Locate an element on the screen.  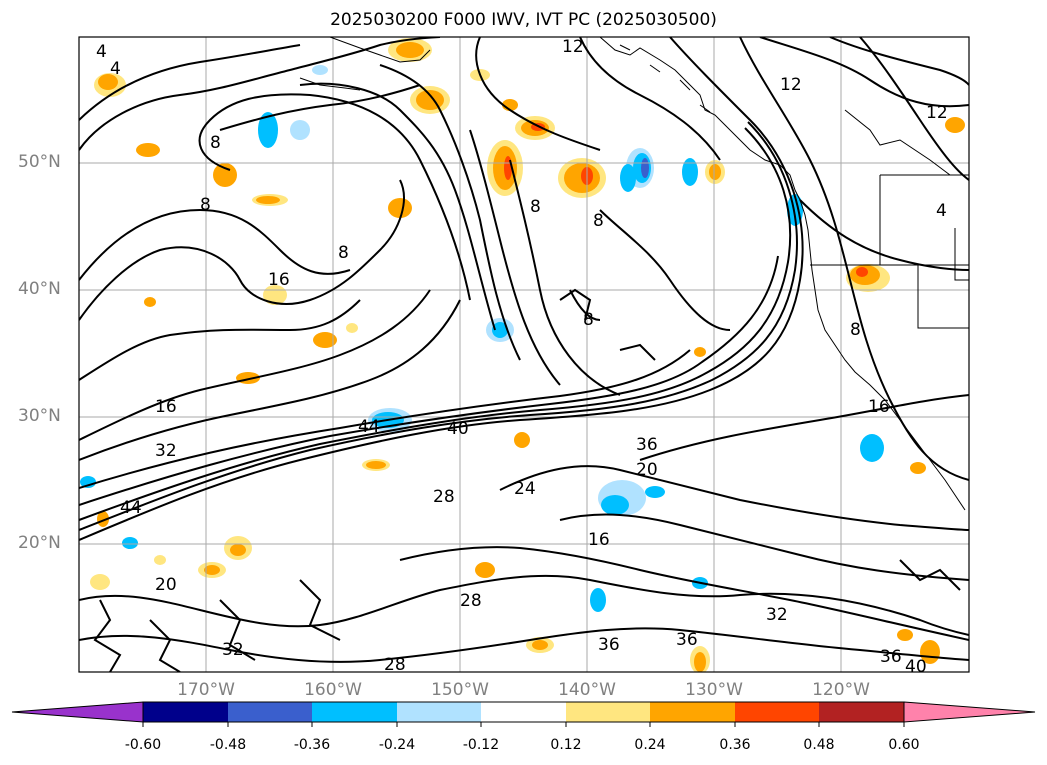
lon-label-140w: 140°W is located at coordinates (587, 690).